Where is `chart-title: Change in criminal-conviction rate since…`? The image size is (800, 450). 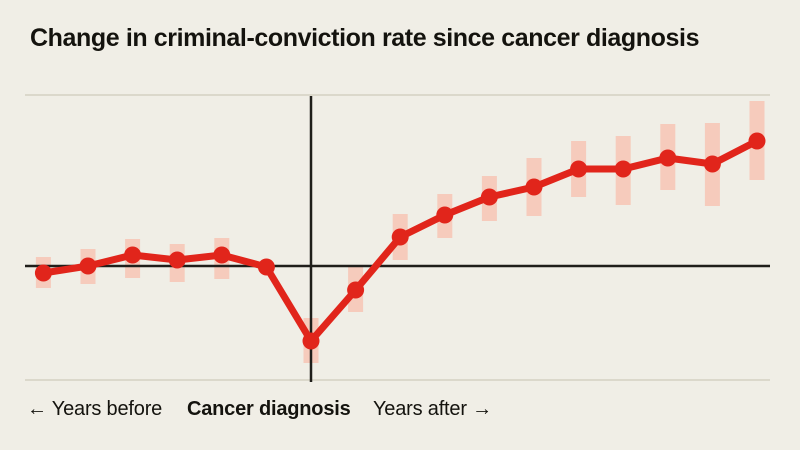 chart-title: Change in criminal-conviction rate since… is located at coordinates (365, 38).